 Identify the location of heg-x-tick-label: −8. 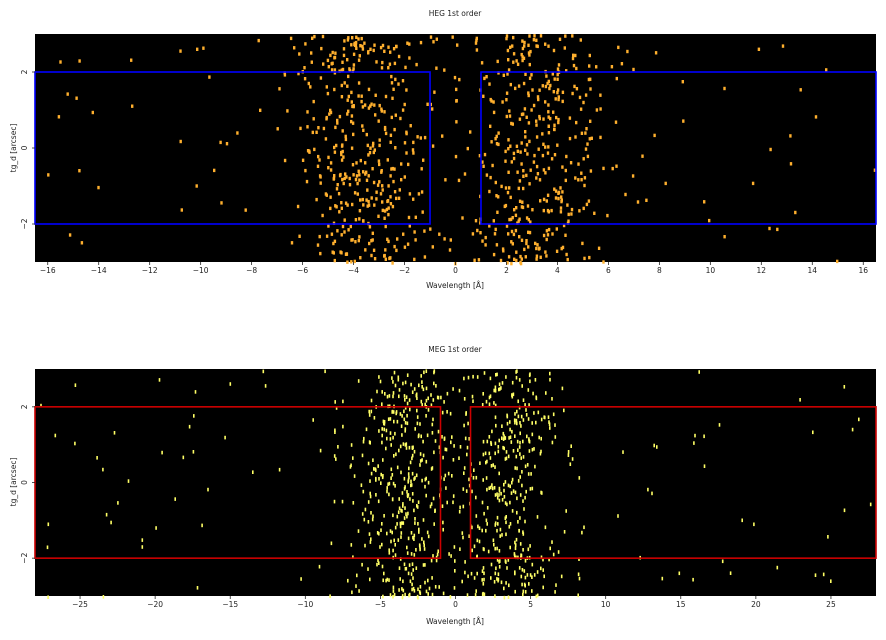
(251, 270).